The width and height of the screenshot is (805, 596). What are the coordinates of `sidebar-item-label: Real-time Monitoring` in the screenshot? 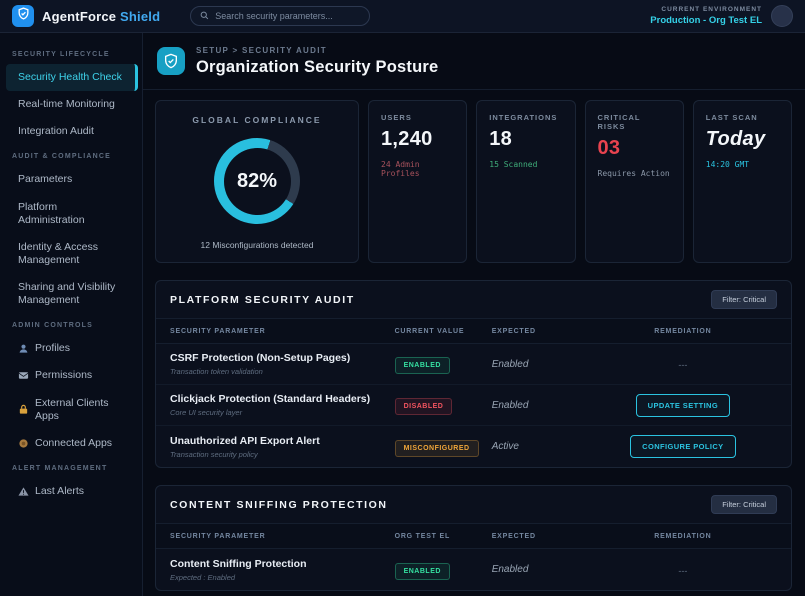 It's located at (66, 104).